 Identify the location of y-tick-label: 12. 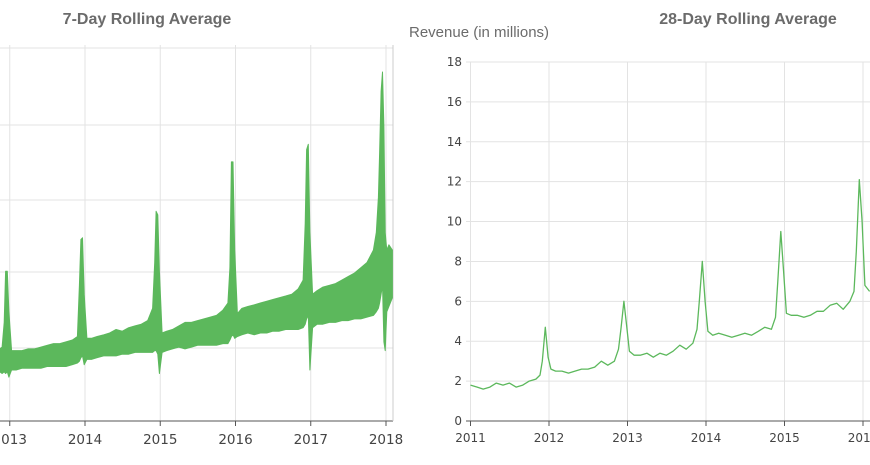
(454, 182).